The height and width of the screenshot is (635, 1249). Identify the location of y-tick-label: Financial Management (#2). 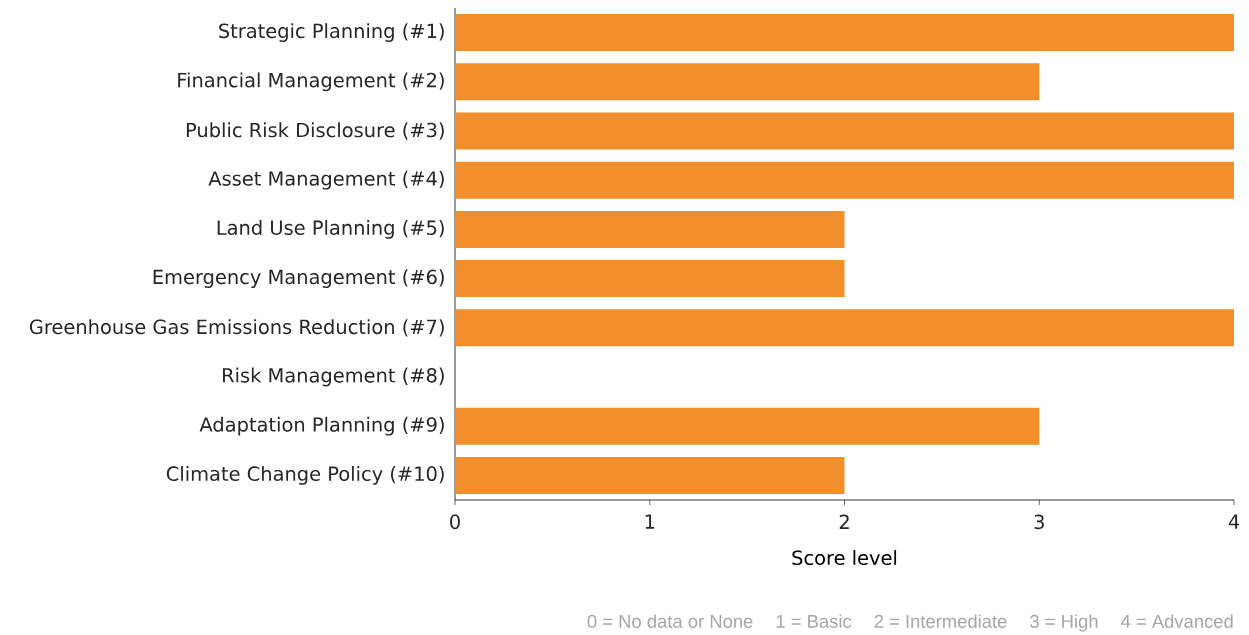
(311, 82).